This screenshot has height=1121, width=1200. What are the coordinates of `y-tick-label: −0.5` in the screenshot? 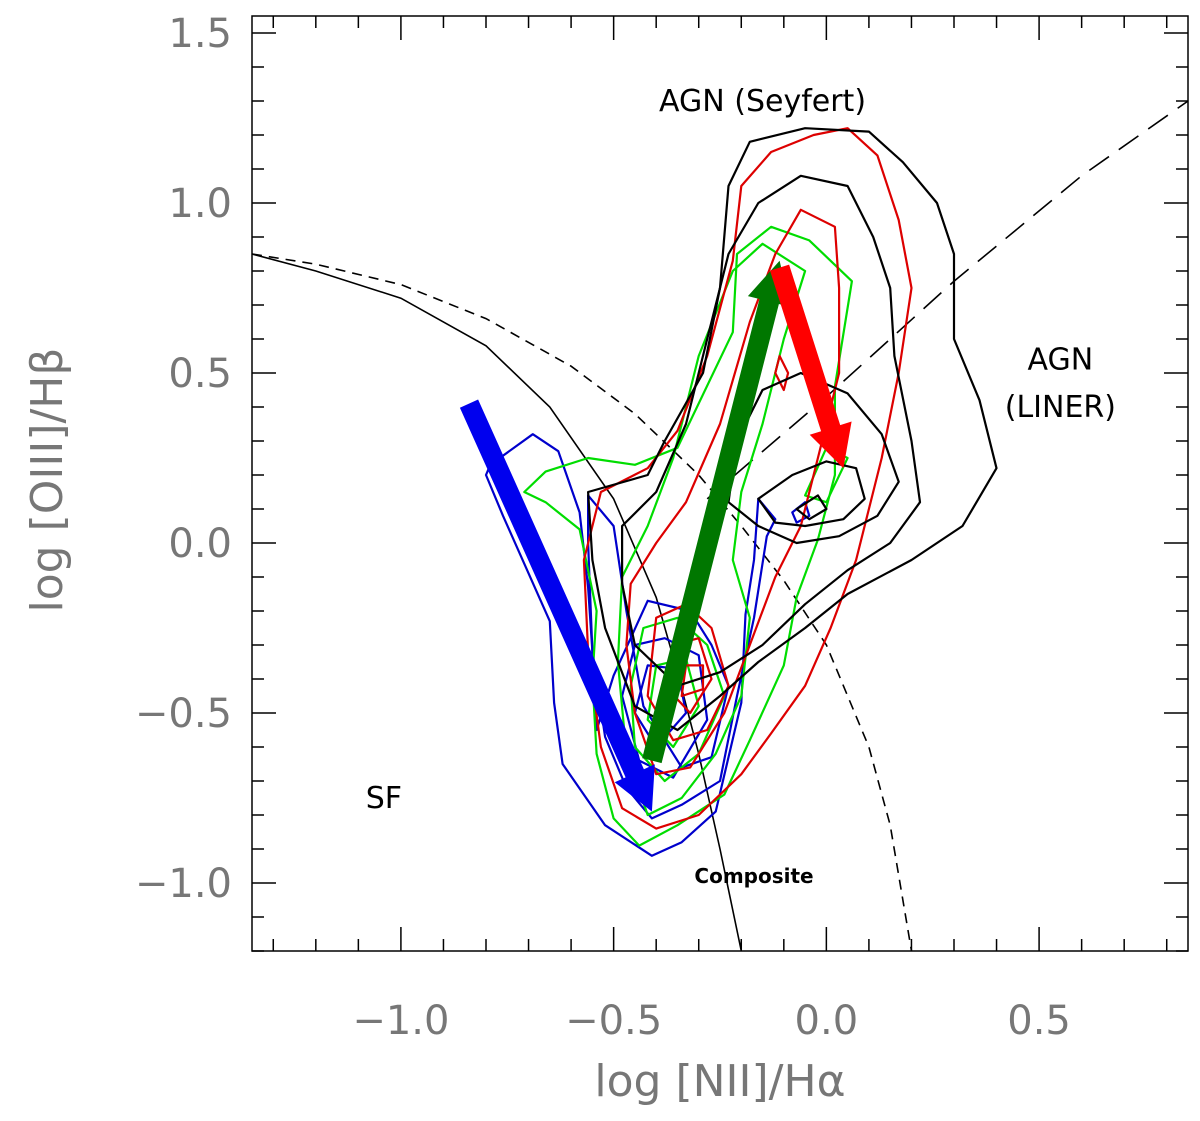 It's located at (183, 714).